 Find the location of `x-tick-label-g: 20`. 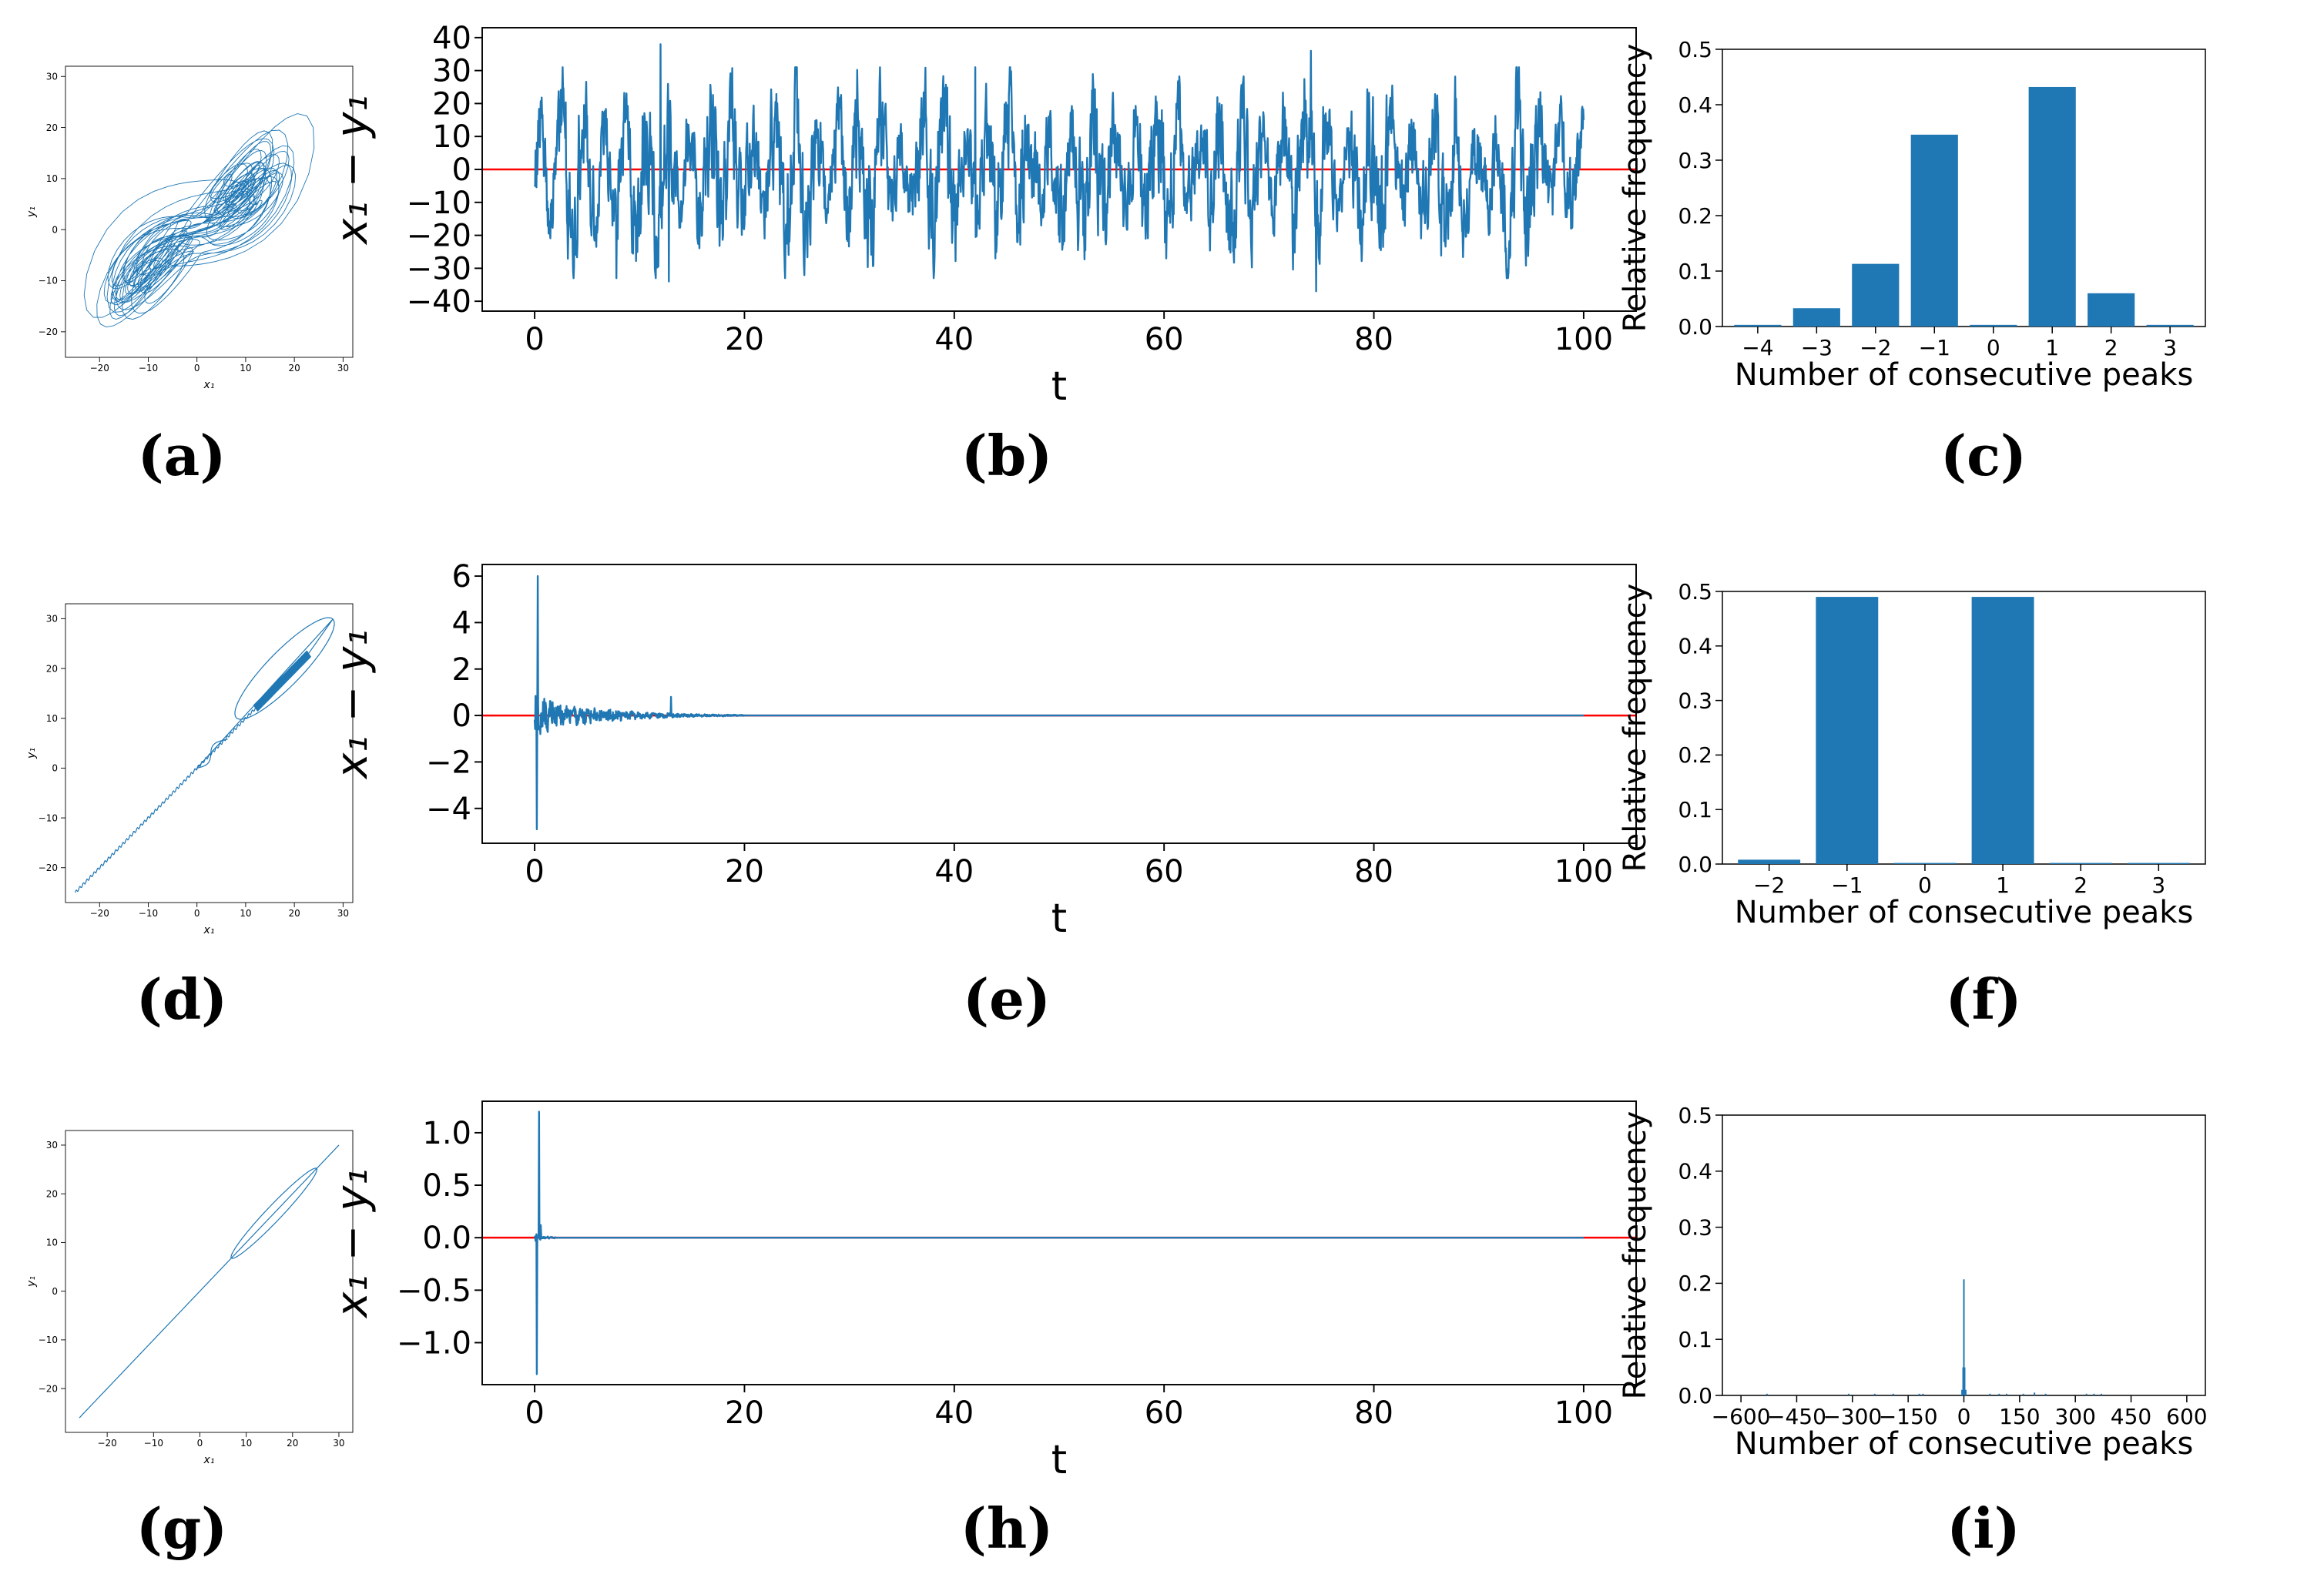

x-tick-label-g: 20 is located at coordinates (292, 1443).